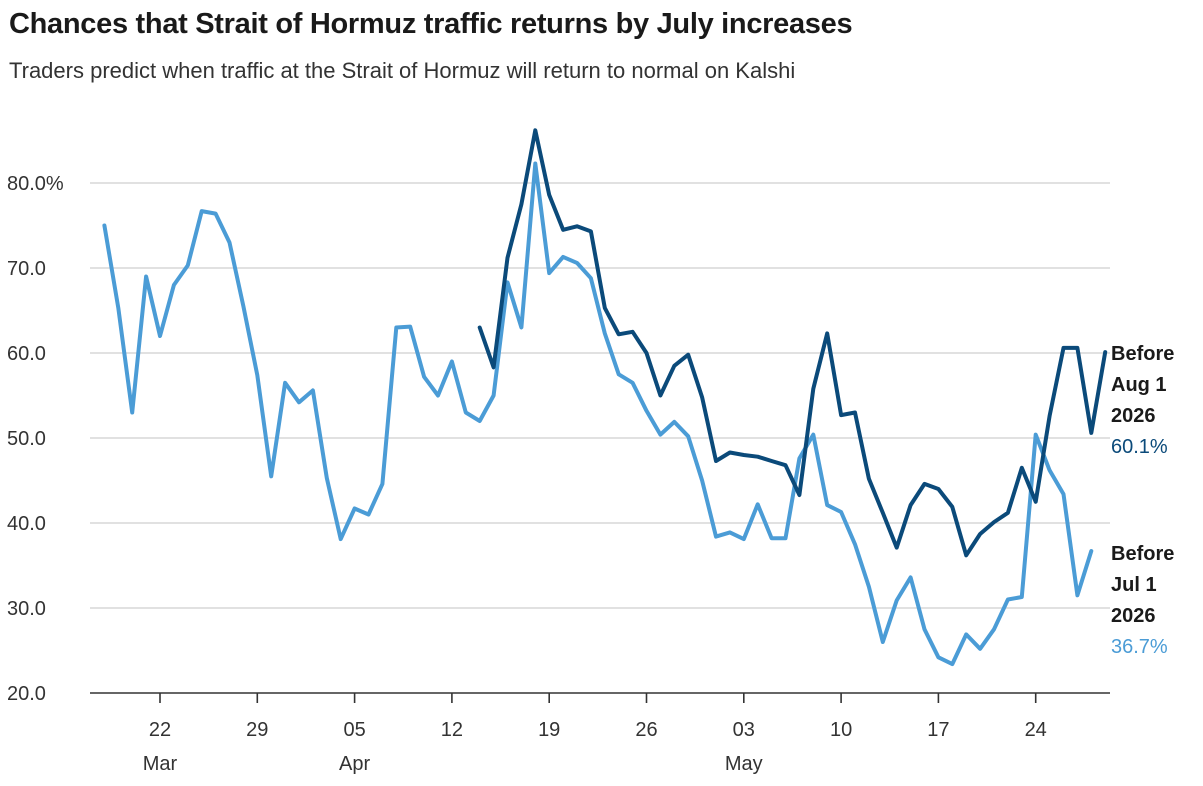 This screenshot has height=786, width=1203. What do you see at coordinates (26, 269) in the screenshot?
I see `y-tick-label: 70.0` at bounding box center [26, 269].